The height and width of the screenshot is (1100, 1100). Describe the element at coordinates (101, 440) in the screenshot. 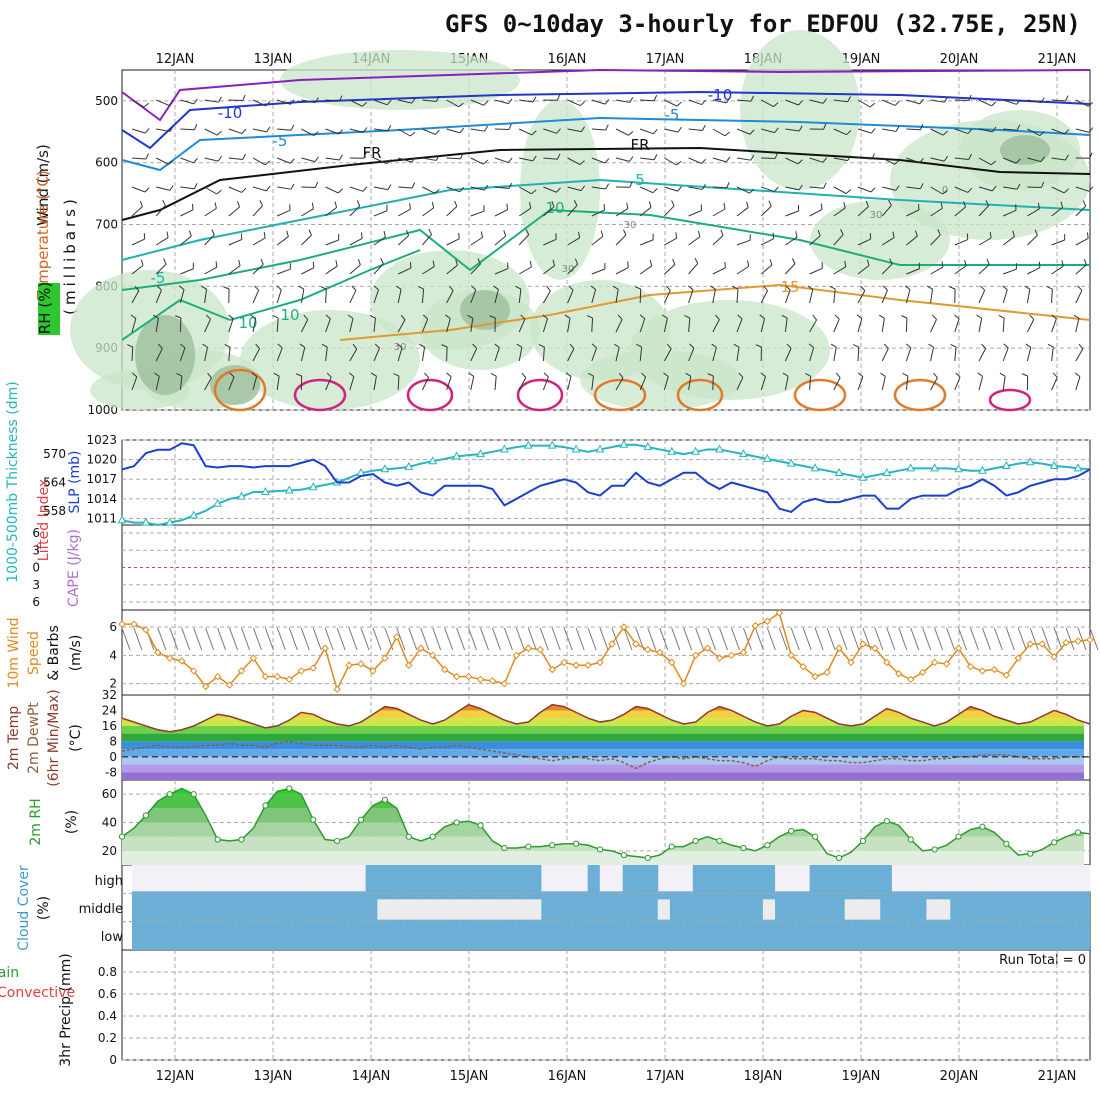

I see `y-tick-label: 1023` at that location.